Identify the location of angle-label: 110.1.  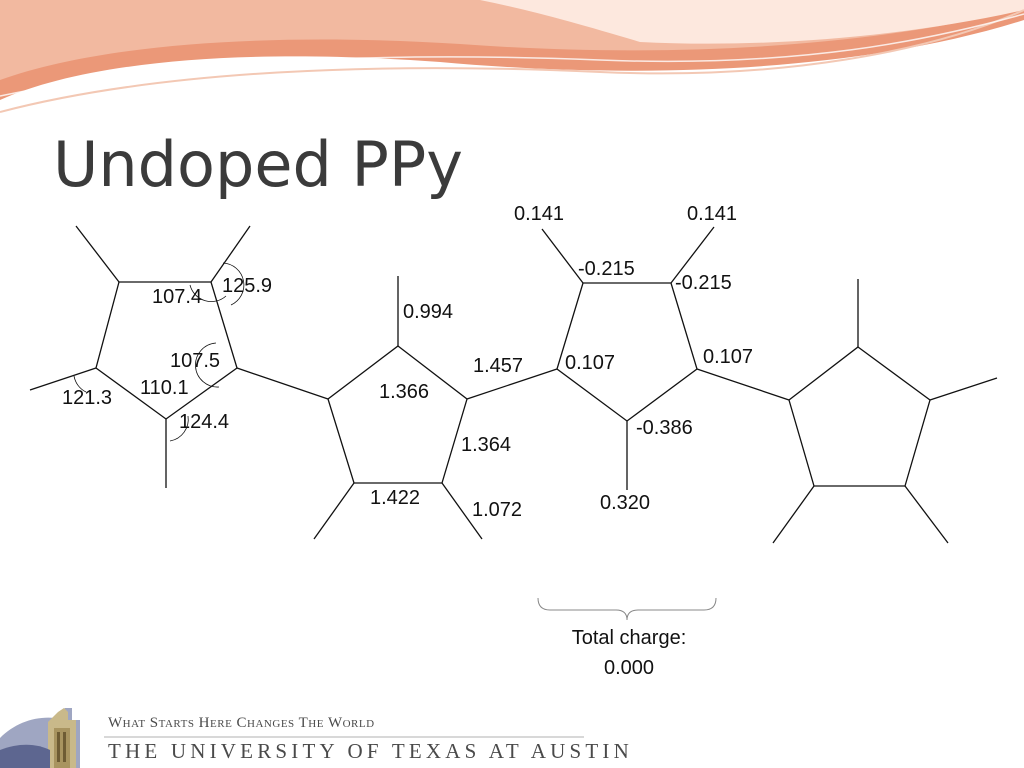
(164, 388).